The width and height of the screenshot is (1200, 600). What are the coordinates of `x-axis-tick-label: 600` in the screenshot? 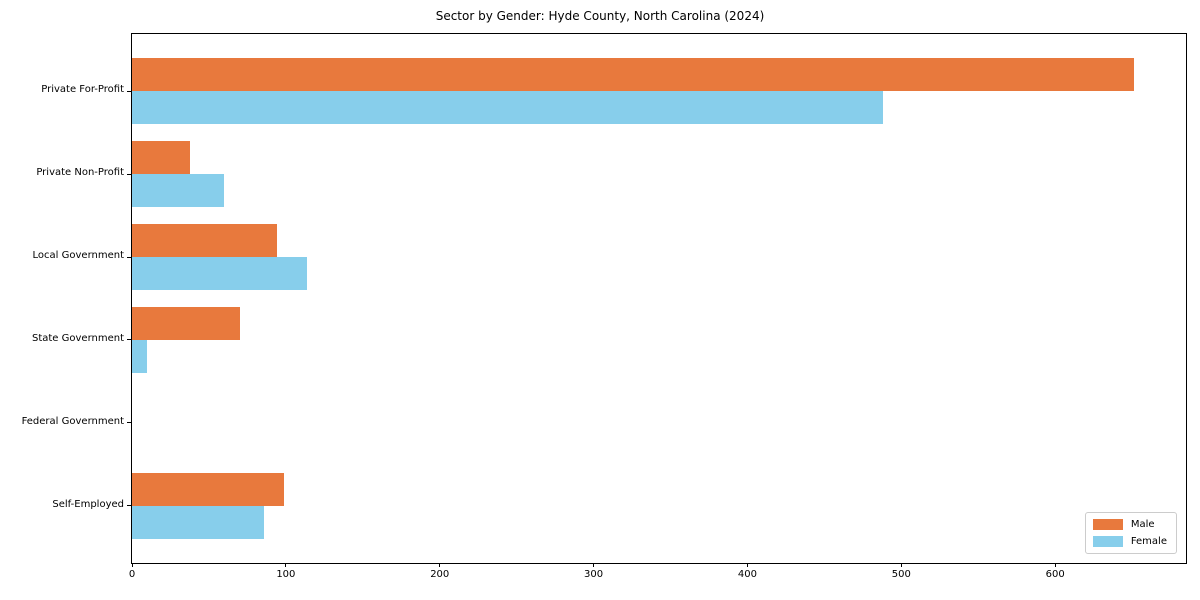 It's located at (1055, 574).